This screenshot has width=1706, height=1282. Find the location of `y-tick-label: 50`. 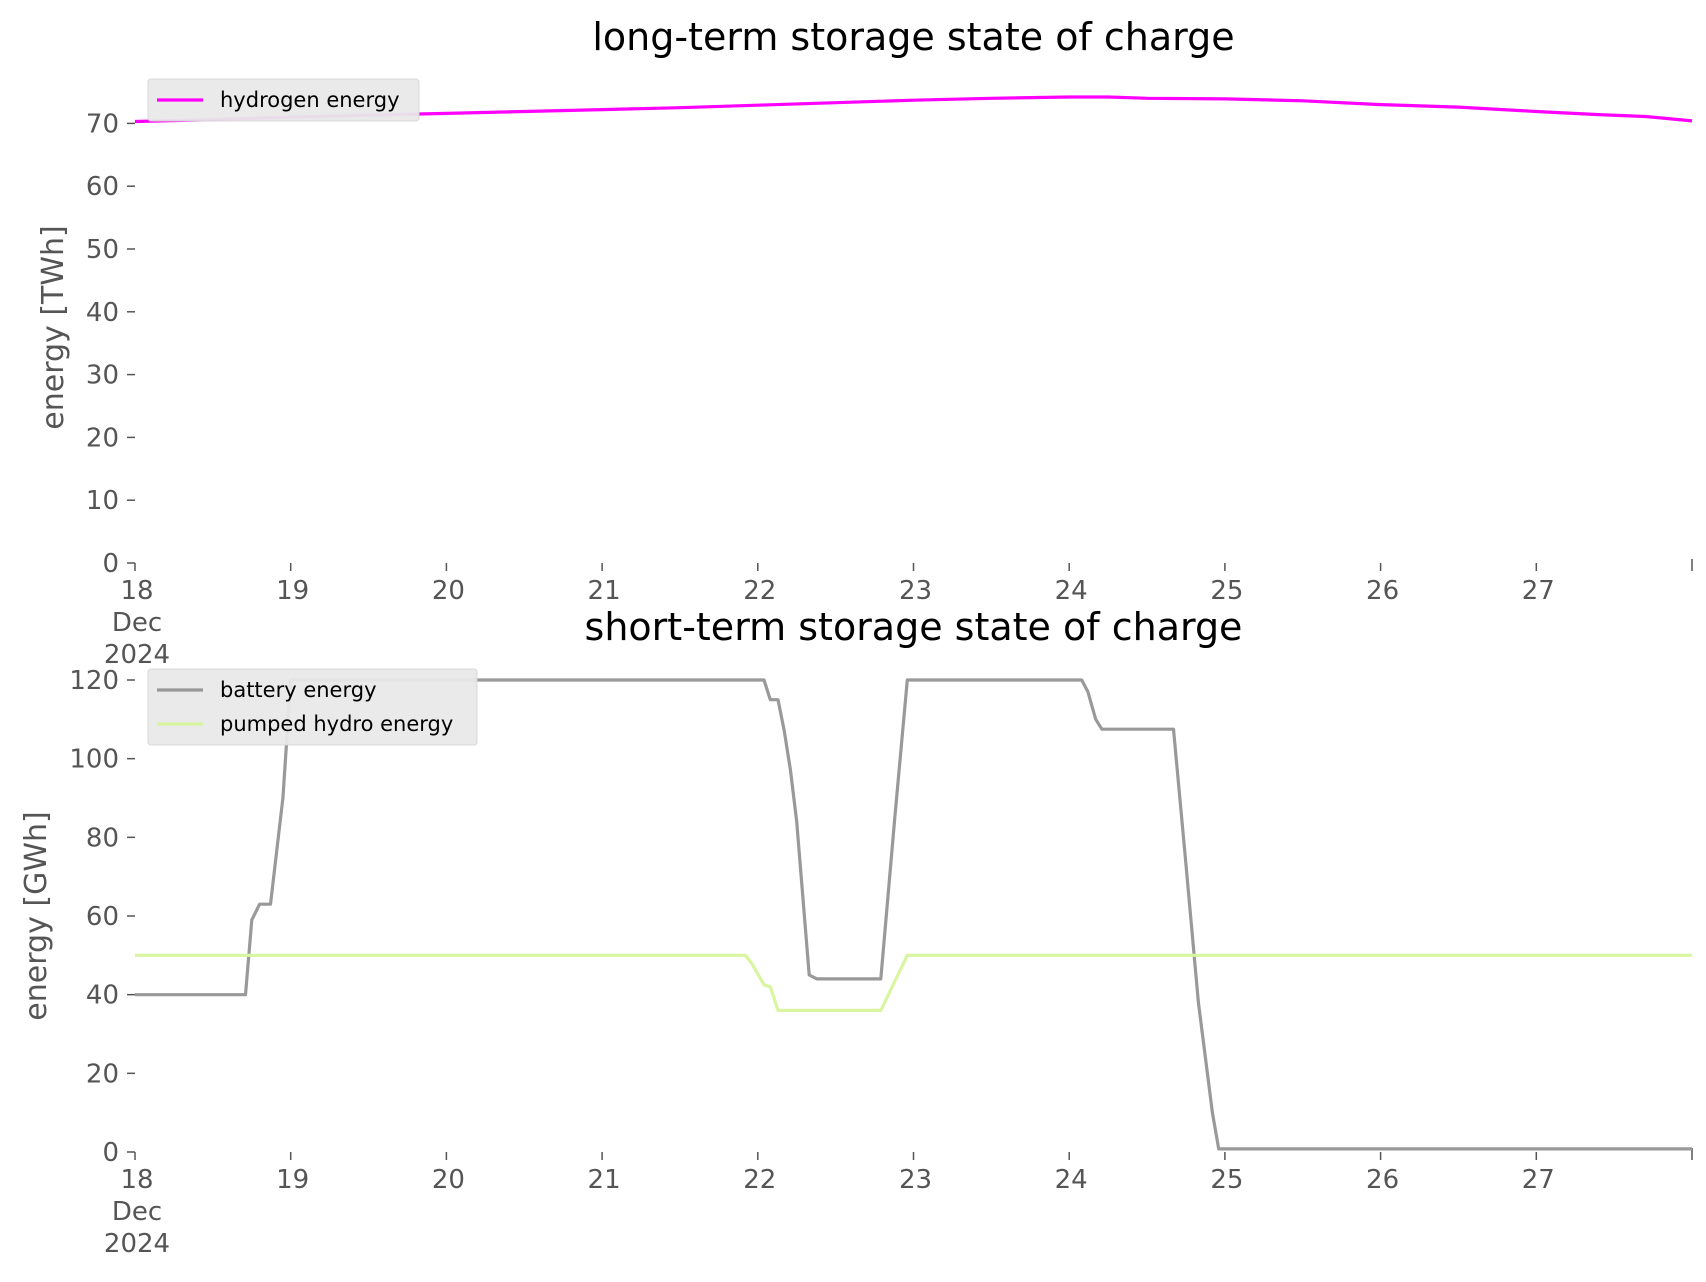

y-tick-label: 50 is located at coordinates (102, 250).